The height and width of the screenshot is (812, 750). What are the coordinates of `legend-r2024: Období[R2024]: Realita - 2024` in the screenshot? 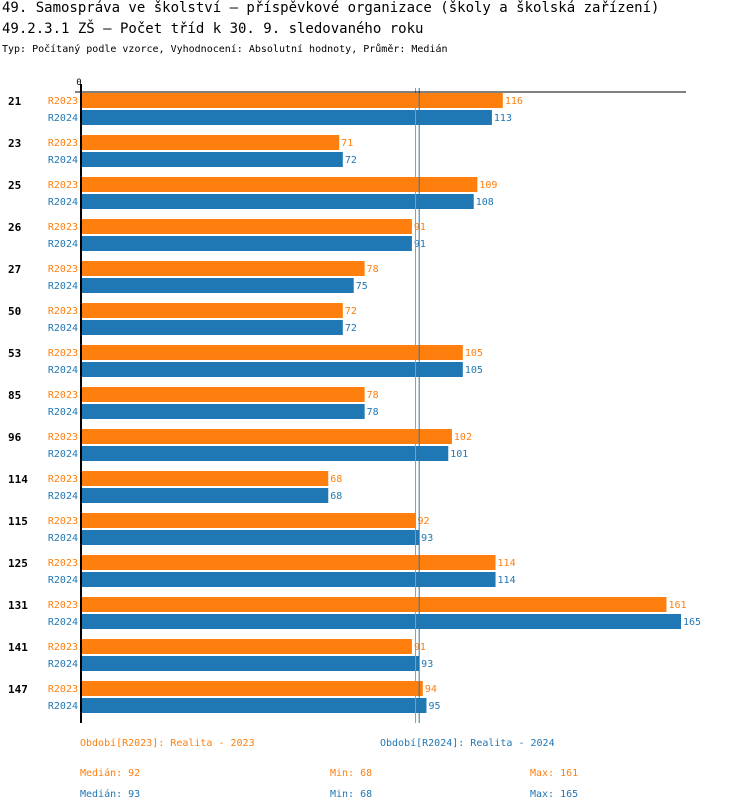 It's located at (467, 743).